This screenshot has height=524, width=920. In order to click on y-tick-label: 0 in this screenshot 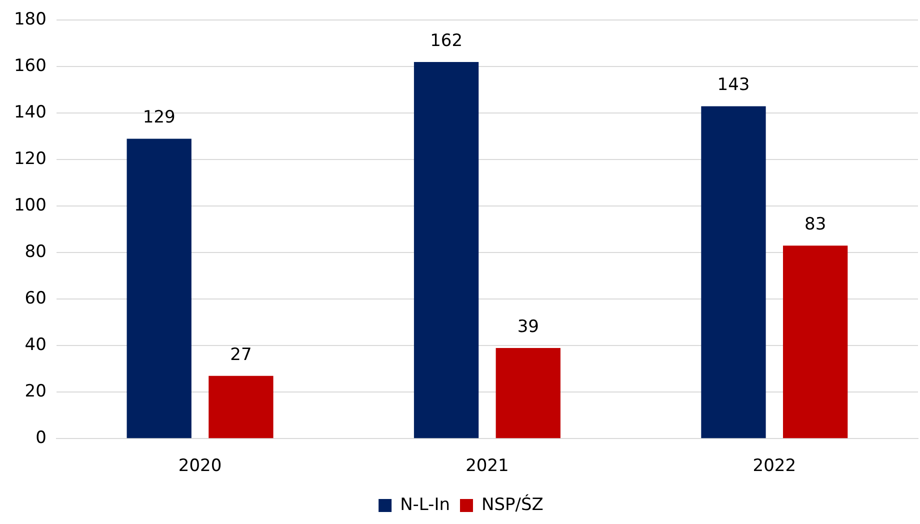, I will do `click(41, 438)`.